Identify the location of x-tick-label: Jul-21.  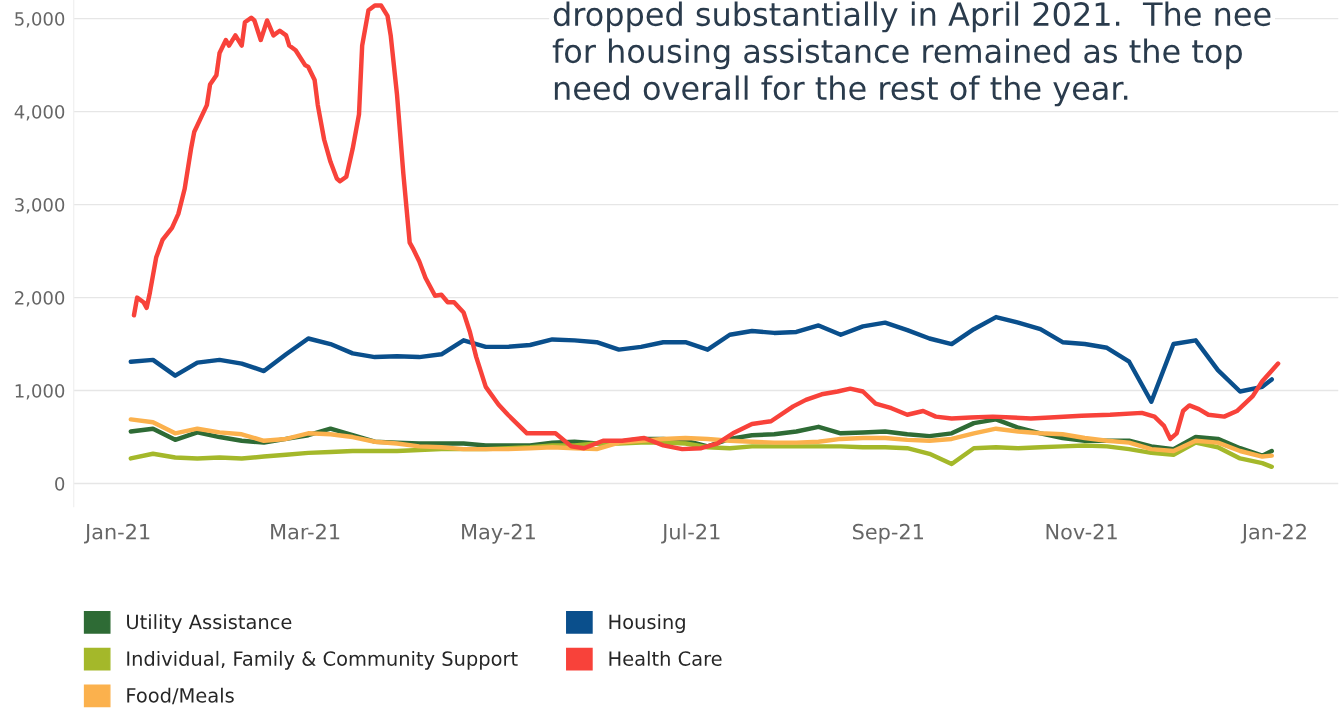
(690, 533).